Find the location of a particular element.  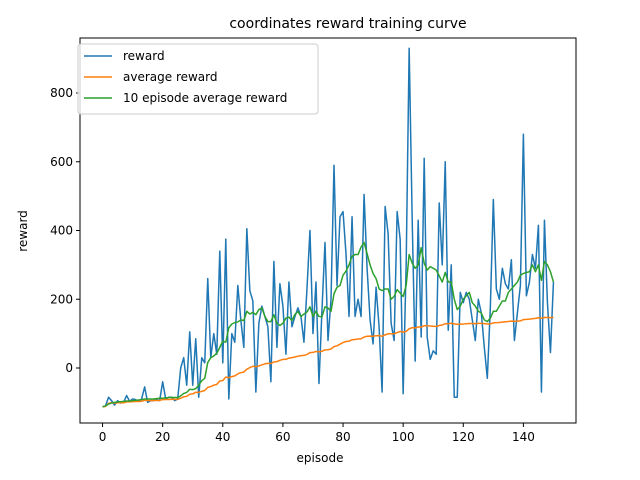

x-tick-label: 60 is located at coordinates (282, 437).